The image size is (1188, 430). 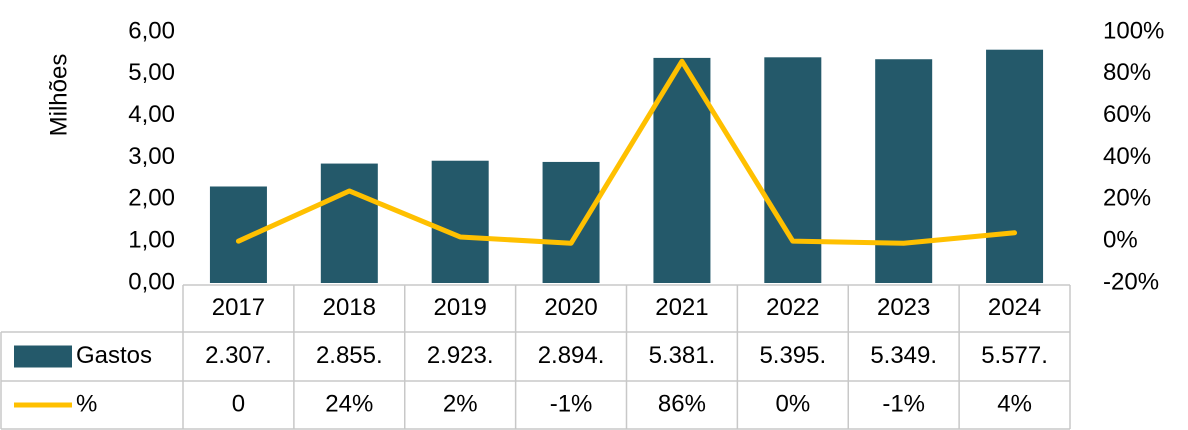 I want to click on y2-tick-label: 20%, so click(x=1127, y=198).